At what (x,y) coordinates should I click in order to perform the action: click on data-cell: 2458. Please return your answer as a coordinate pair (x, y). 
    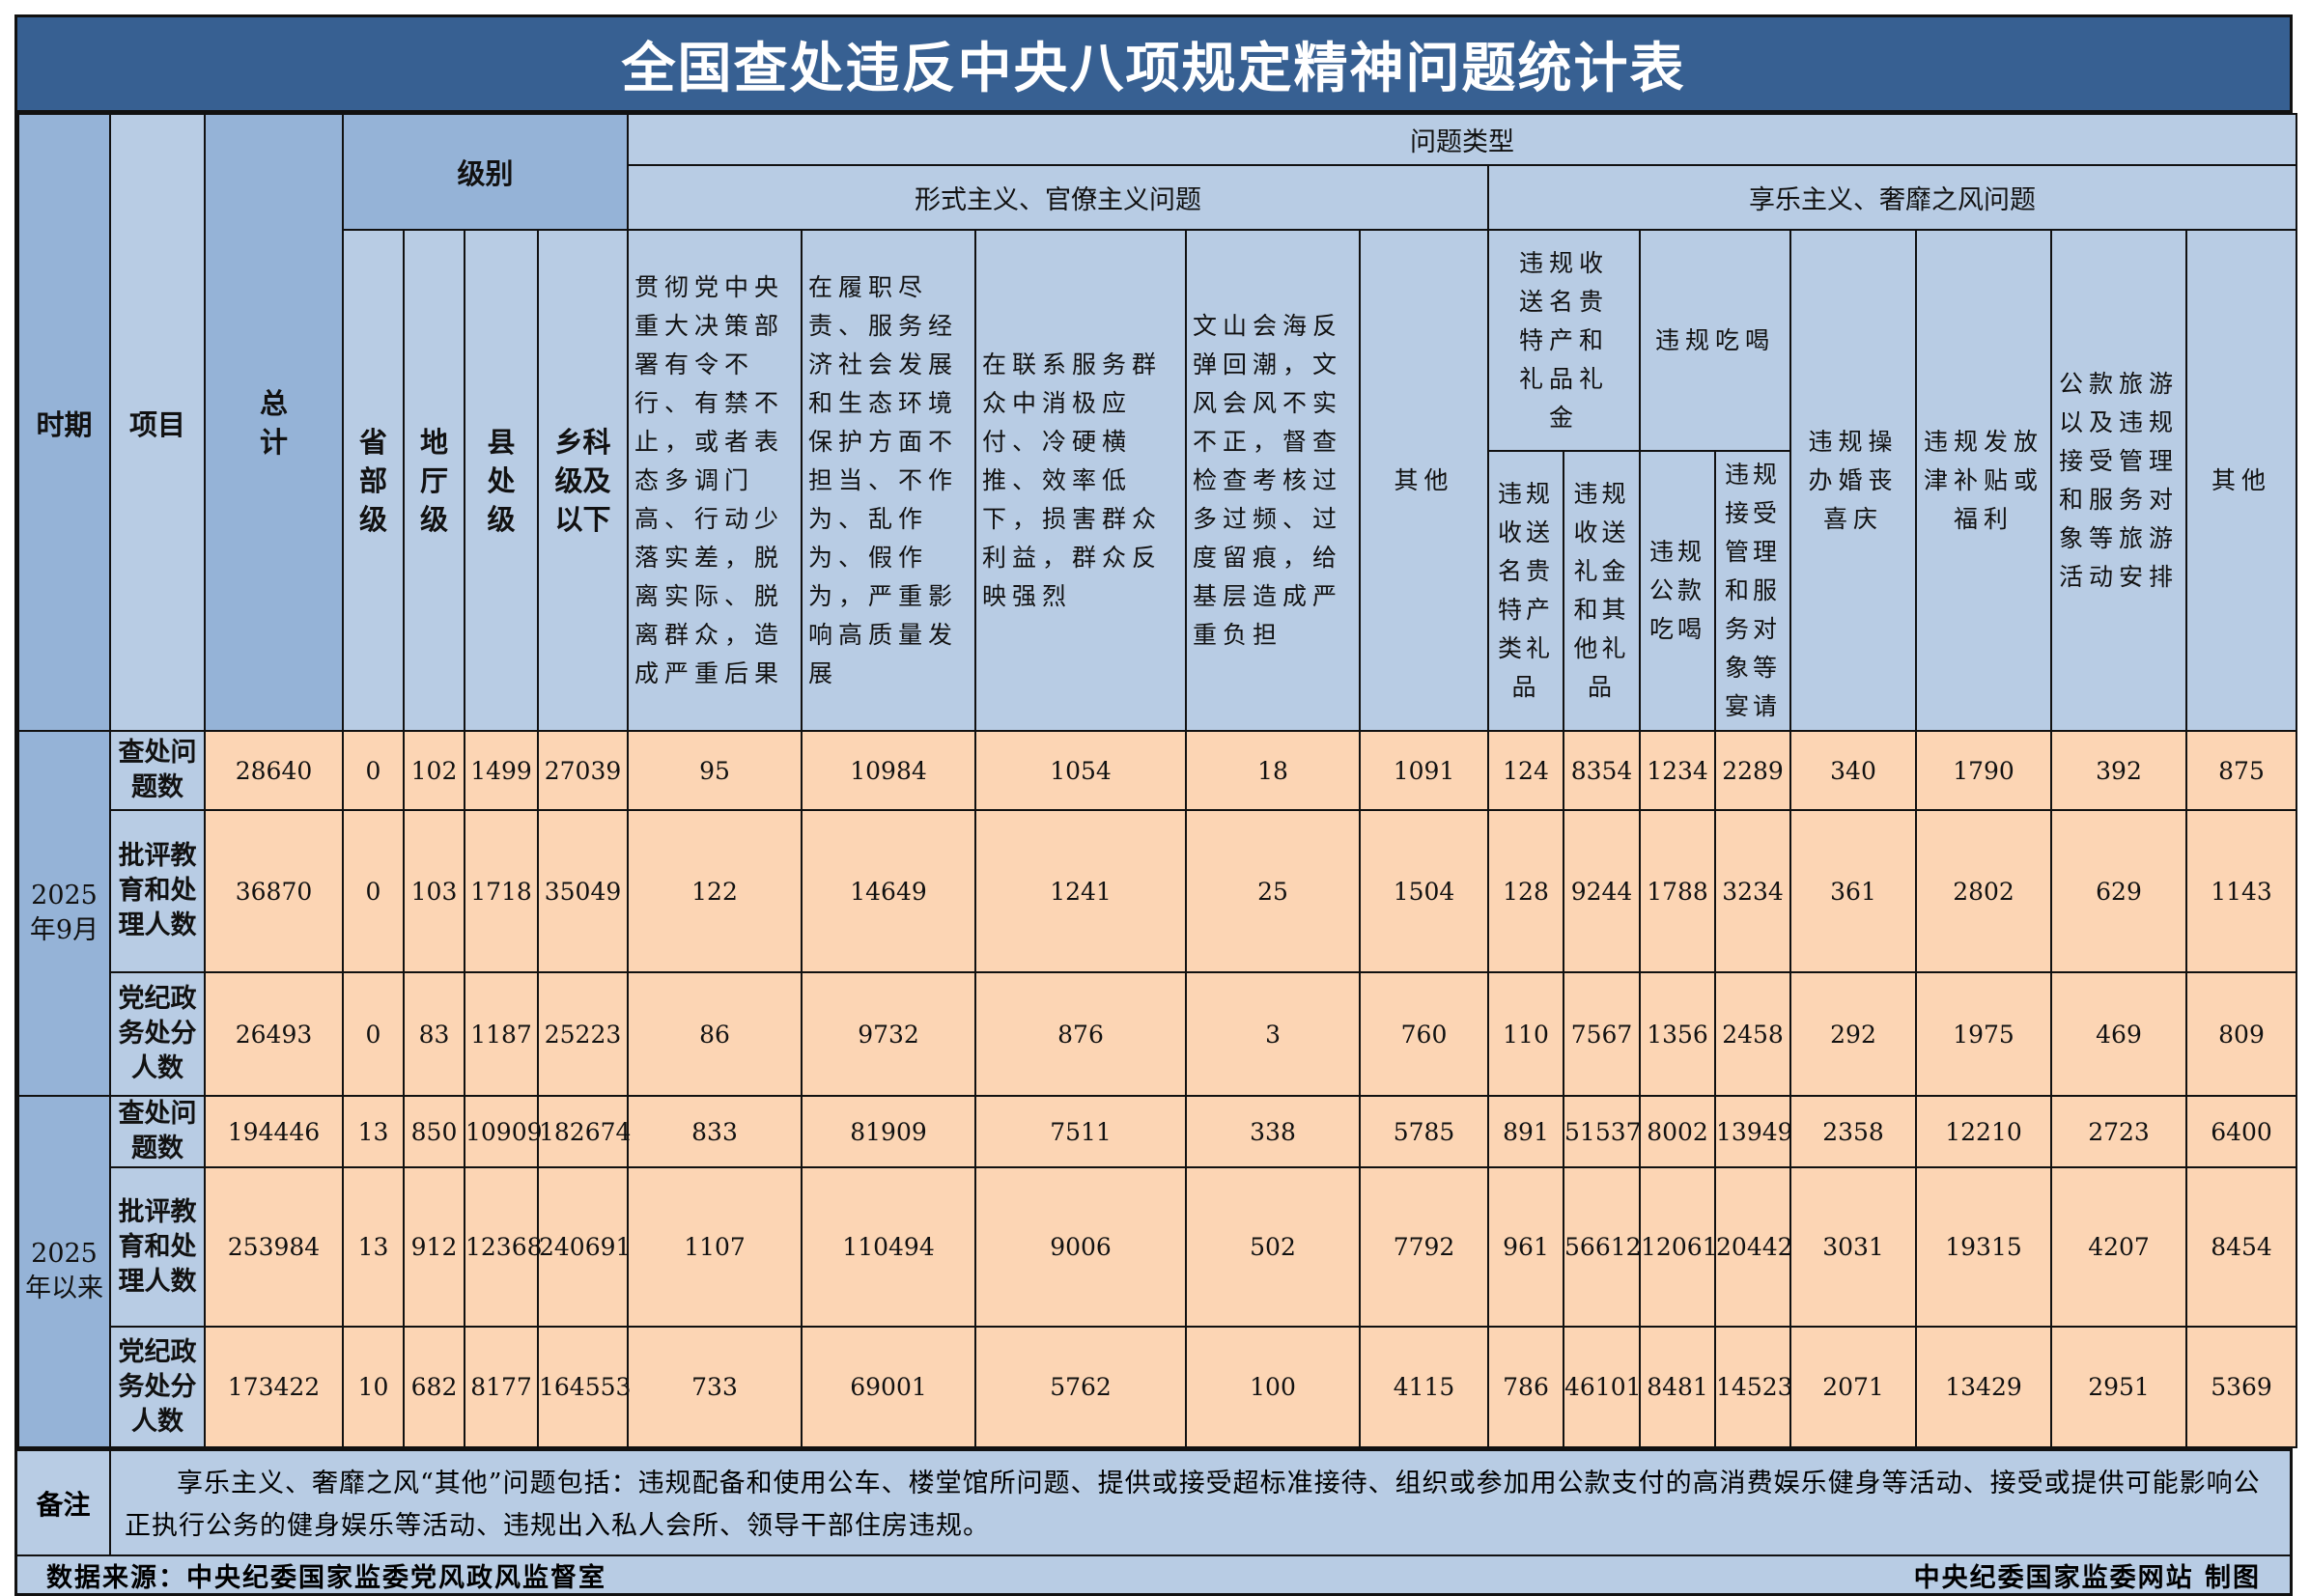
    Looking at the image, I should click on (1753, 1034).